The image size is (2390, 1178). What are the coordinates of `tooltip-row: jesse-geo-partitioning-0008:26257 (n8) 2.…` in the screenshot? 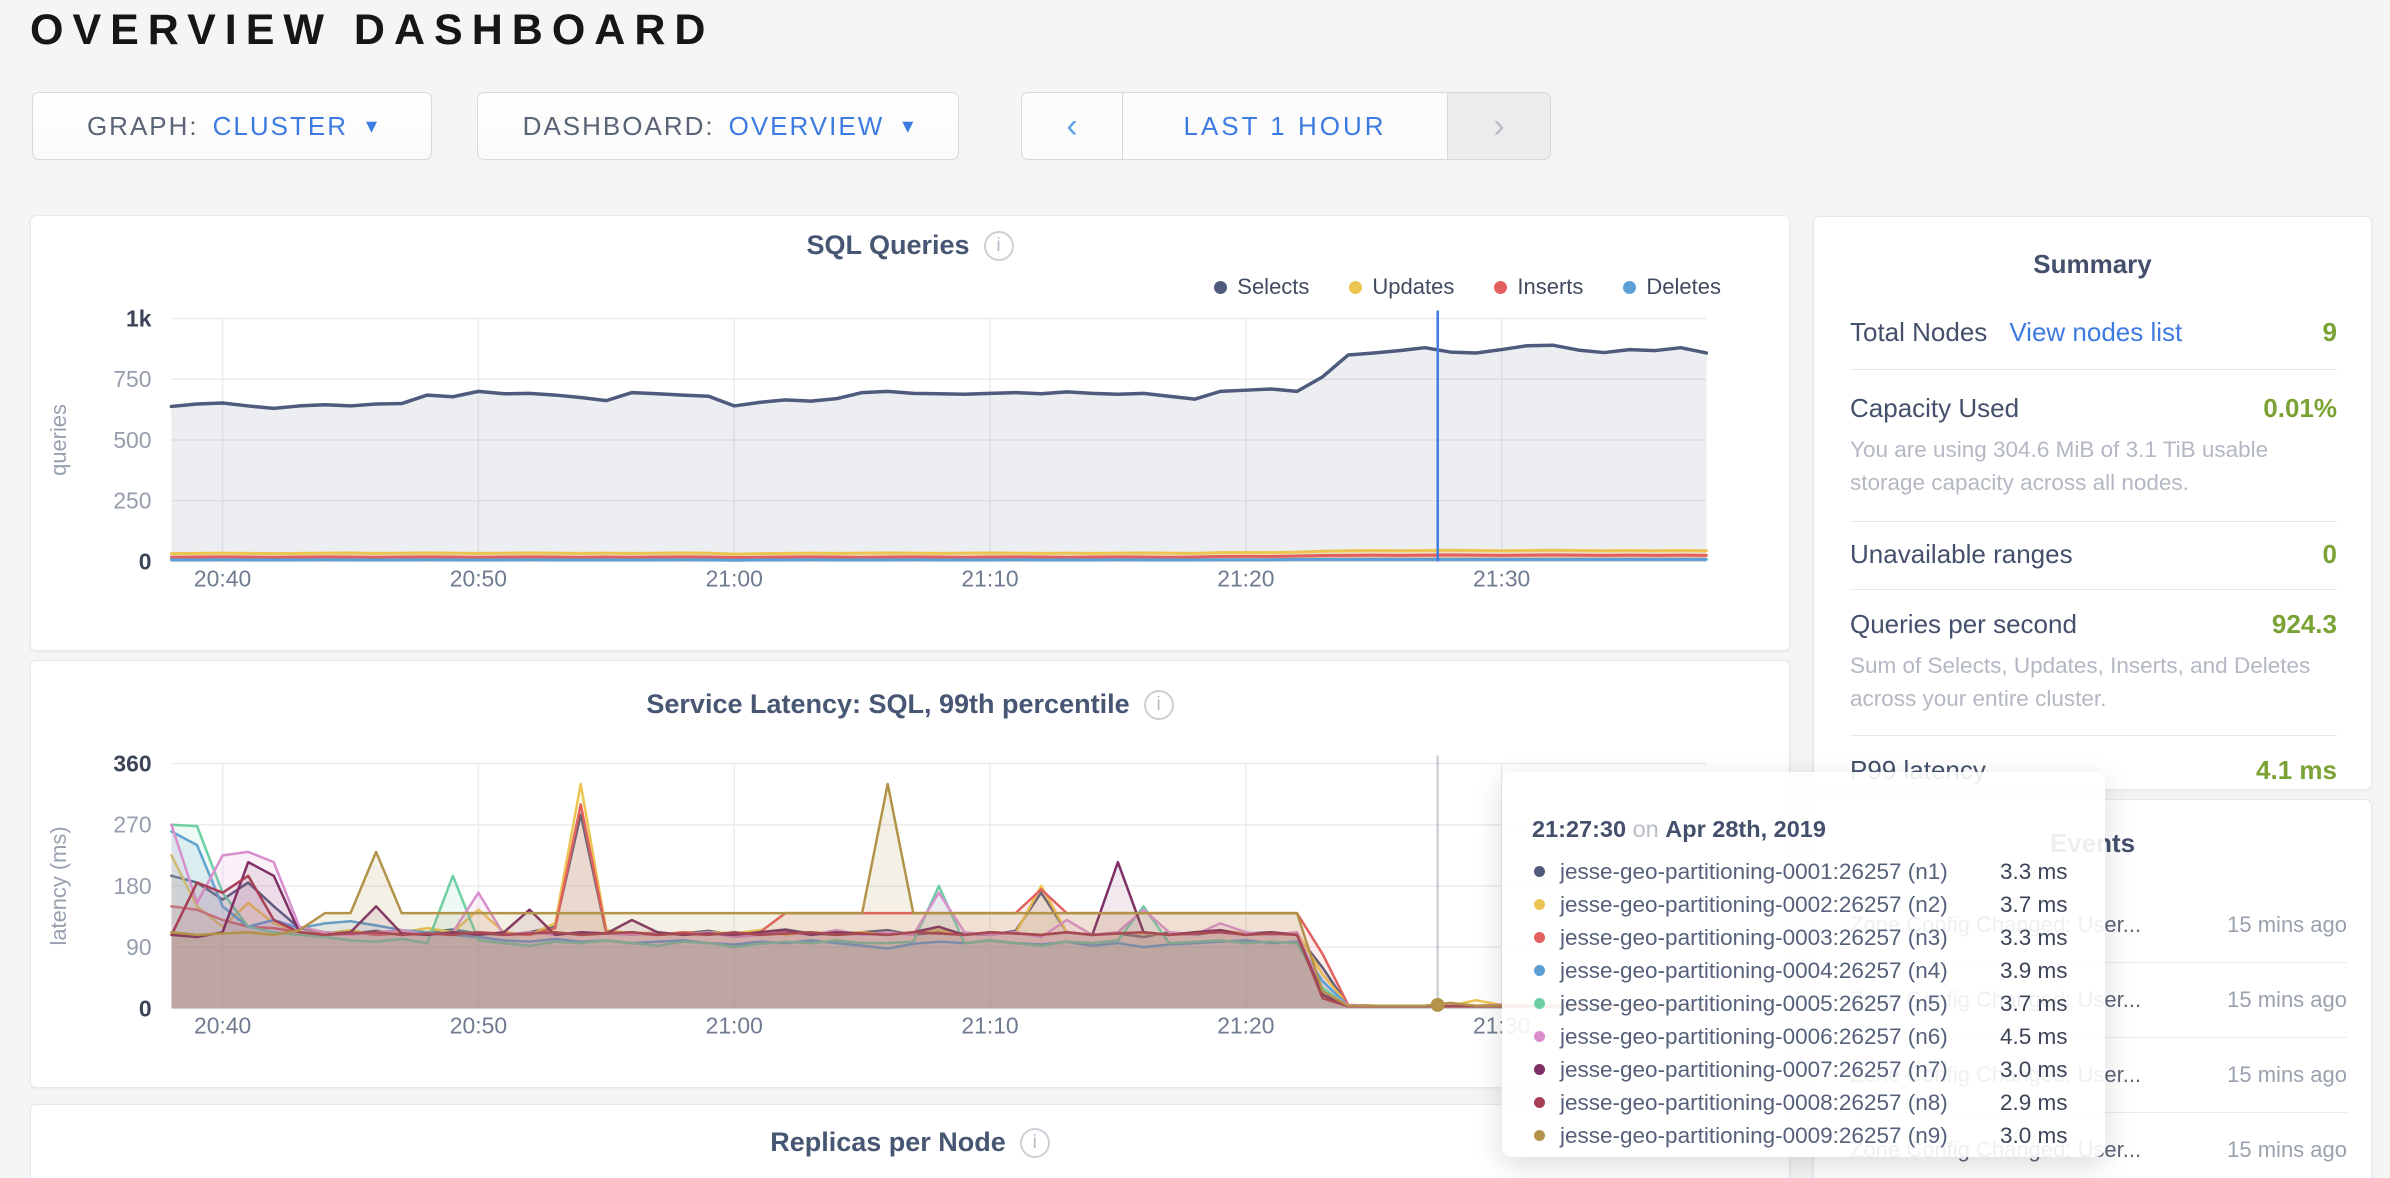 It's located at (1819, 1102).